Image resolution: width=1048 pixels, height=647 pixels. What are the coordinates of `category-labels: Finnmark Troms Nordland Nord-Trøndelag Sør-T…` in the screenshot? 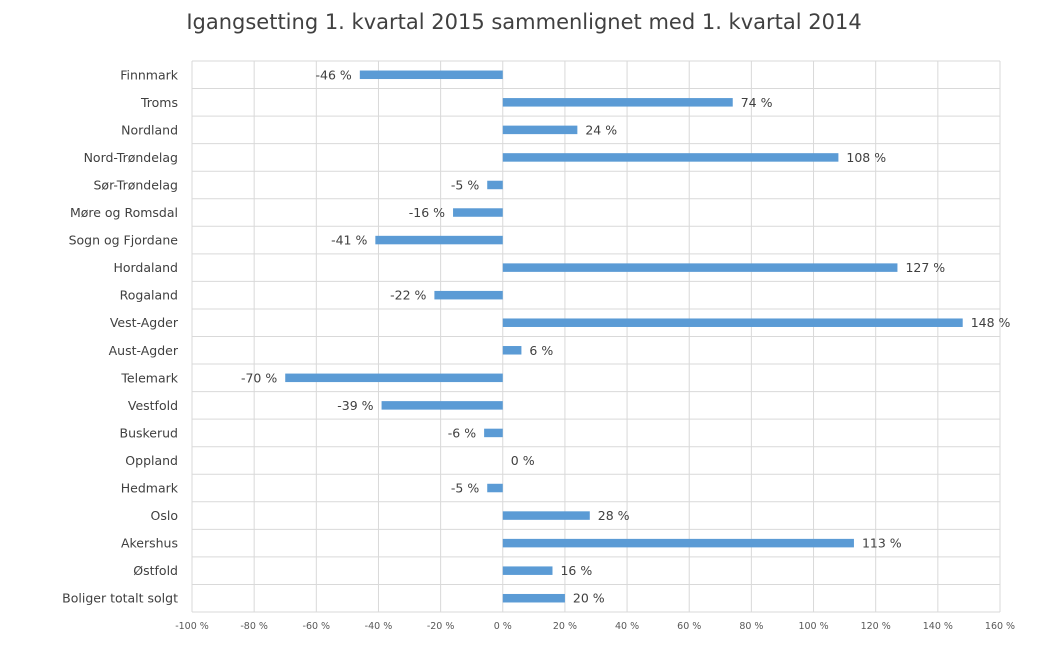 It's located at (120, 336).